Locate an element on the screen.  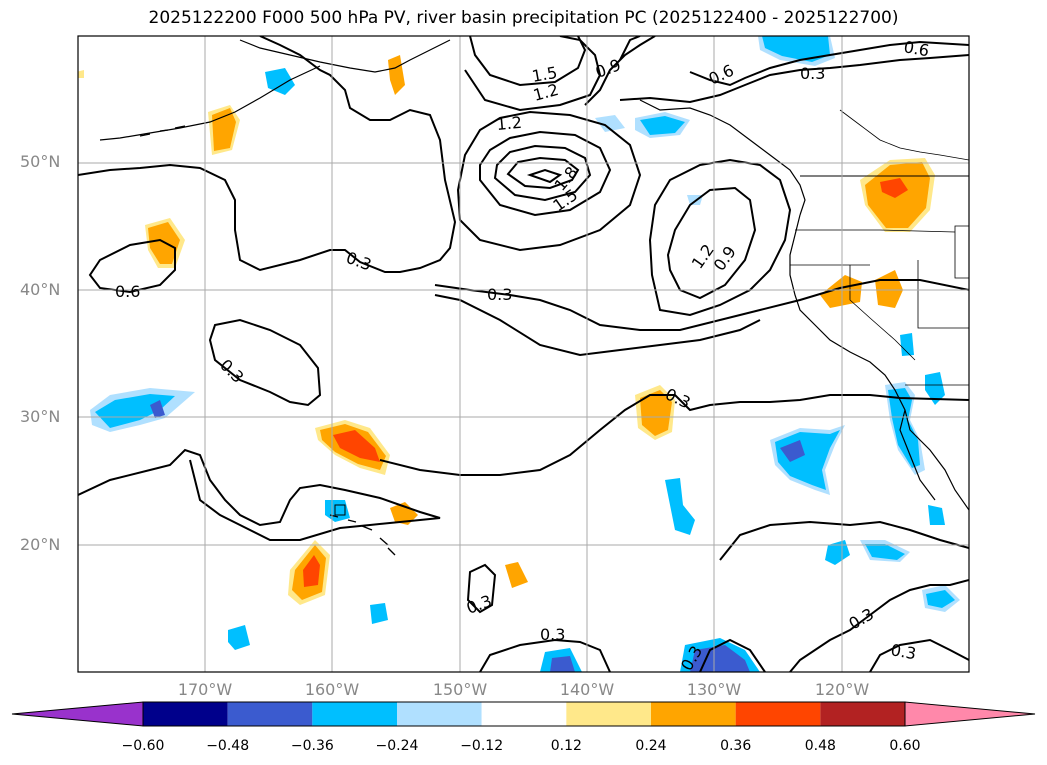
pv-contour-2.1 is located at coordinates (544, 176).